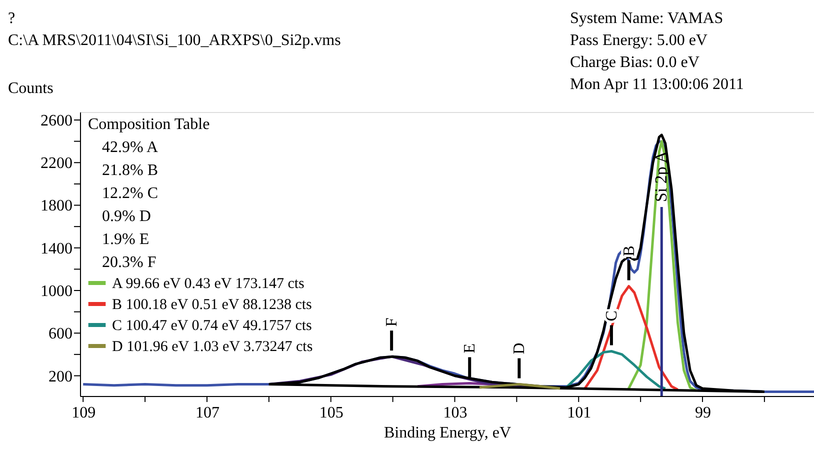 The image size is (814, 453). I want to click on y-tick-label: 600, so click(60, 334).